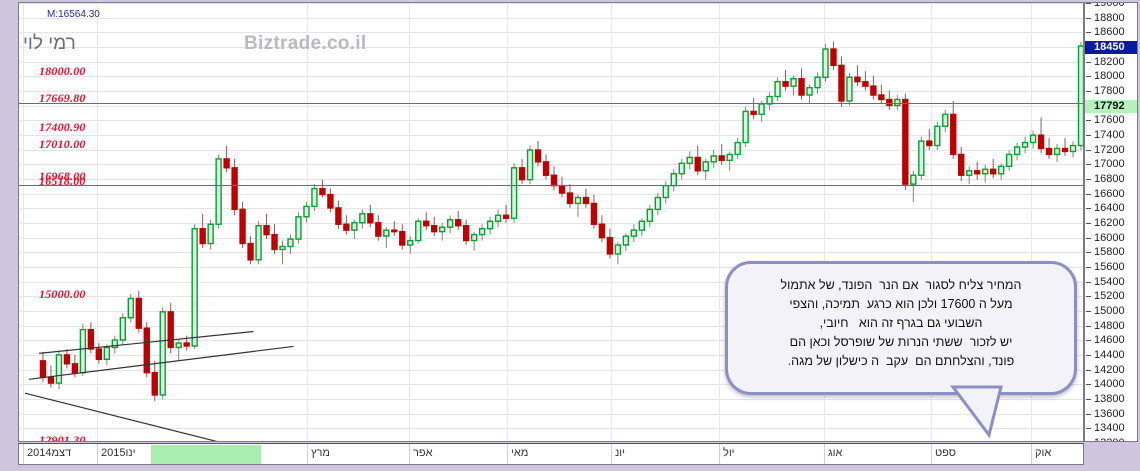  Describe the element at coordinates (1111, 106) in the screenshot. I see `price-axis-tick: 17792` at that location.